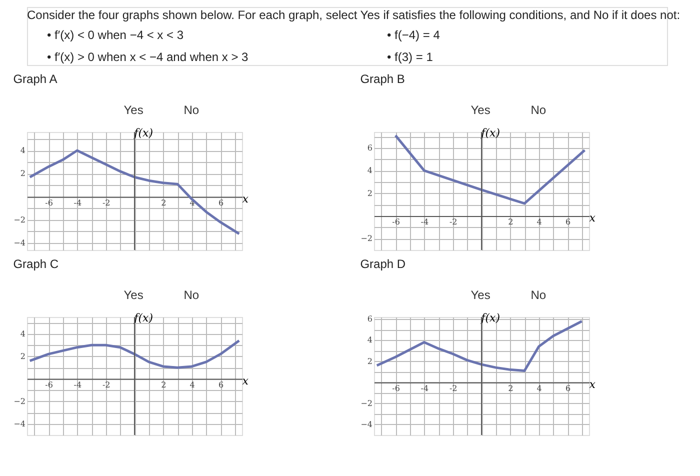  What do you see at coordinates (382, 79) in the screenshot?
I see `chart-title: Graph B` at bounding box center [382, 79].